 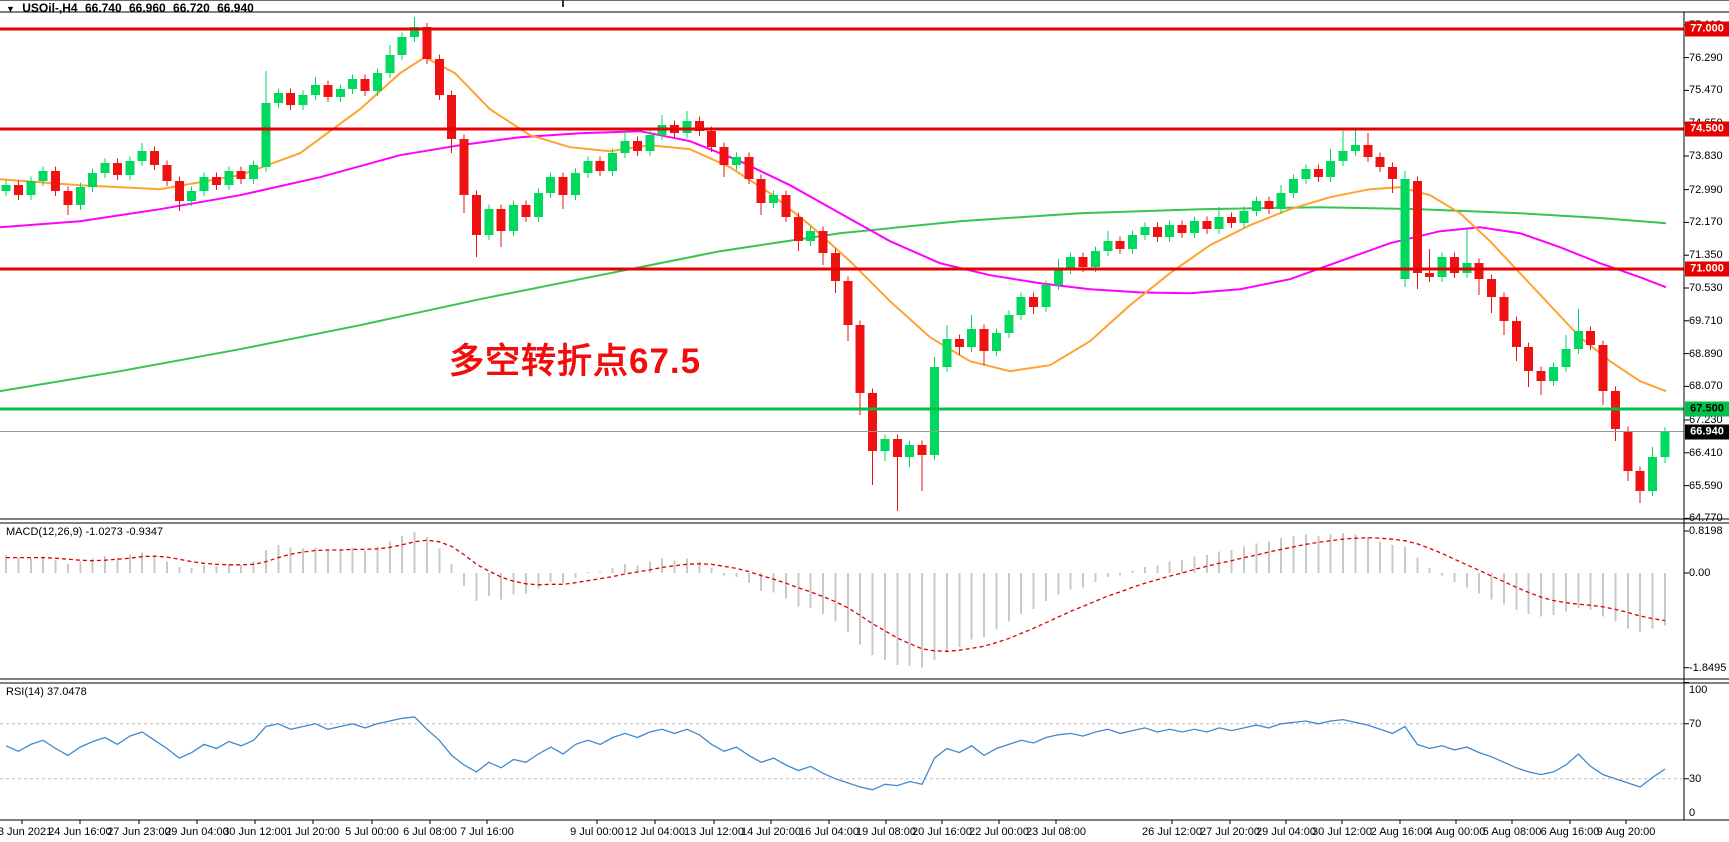 I want to click on rsi-label: RSI(14) 37.0478, so click(x=46, y=692).